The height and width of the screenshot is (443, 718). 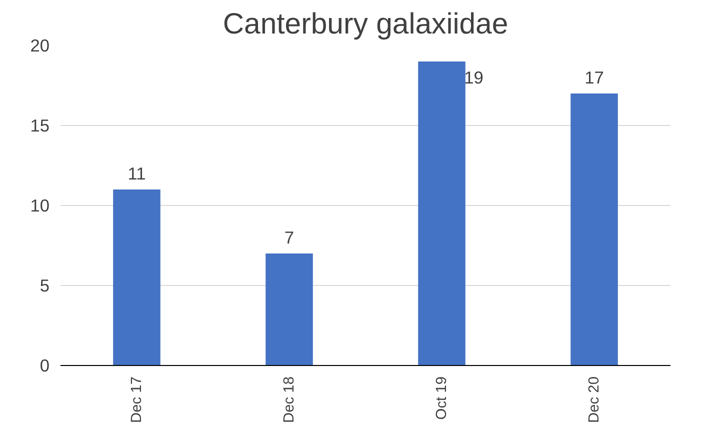 I want to click on x-tick-label: Dec 18, so click(x=289, y=399).